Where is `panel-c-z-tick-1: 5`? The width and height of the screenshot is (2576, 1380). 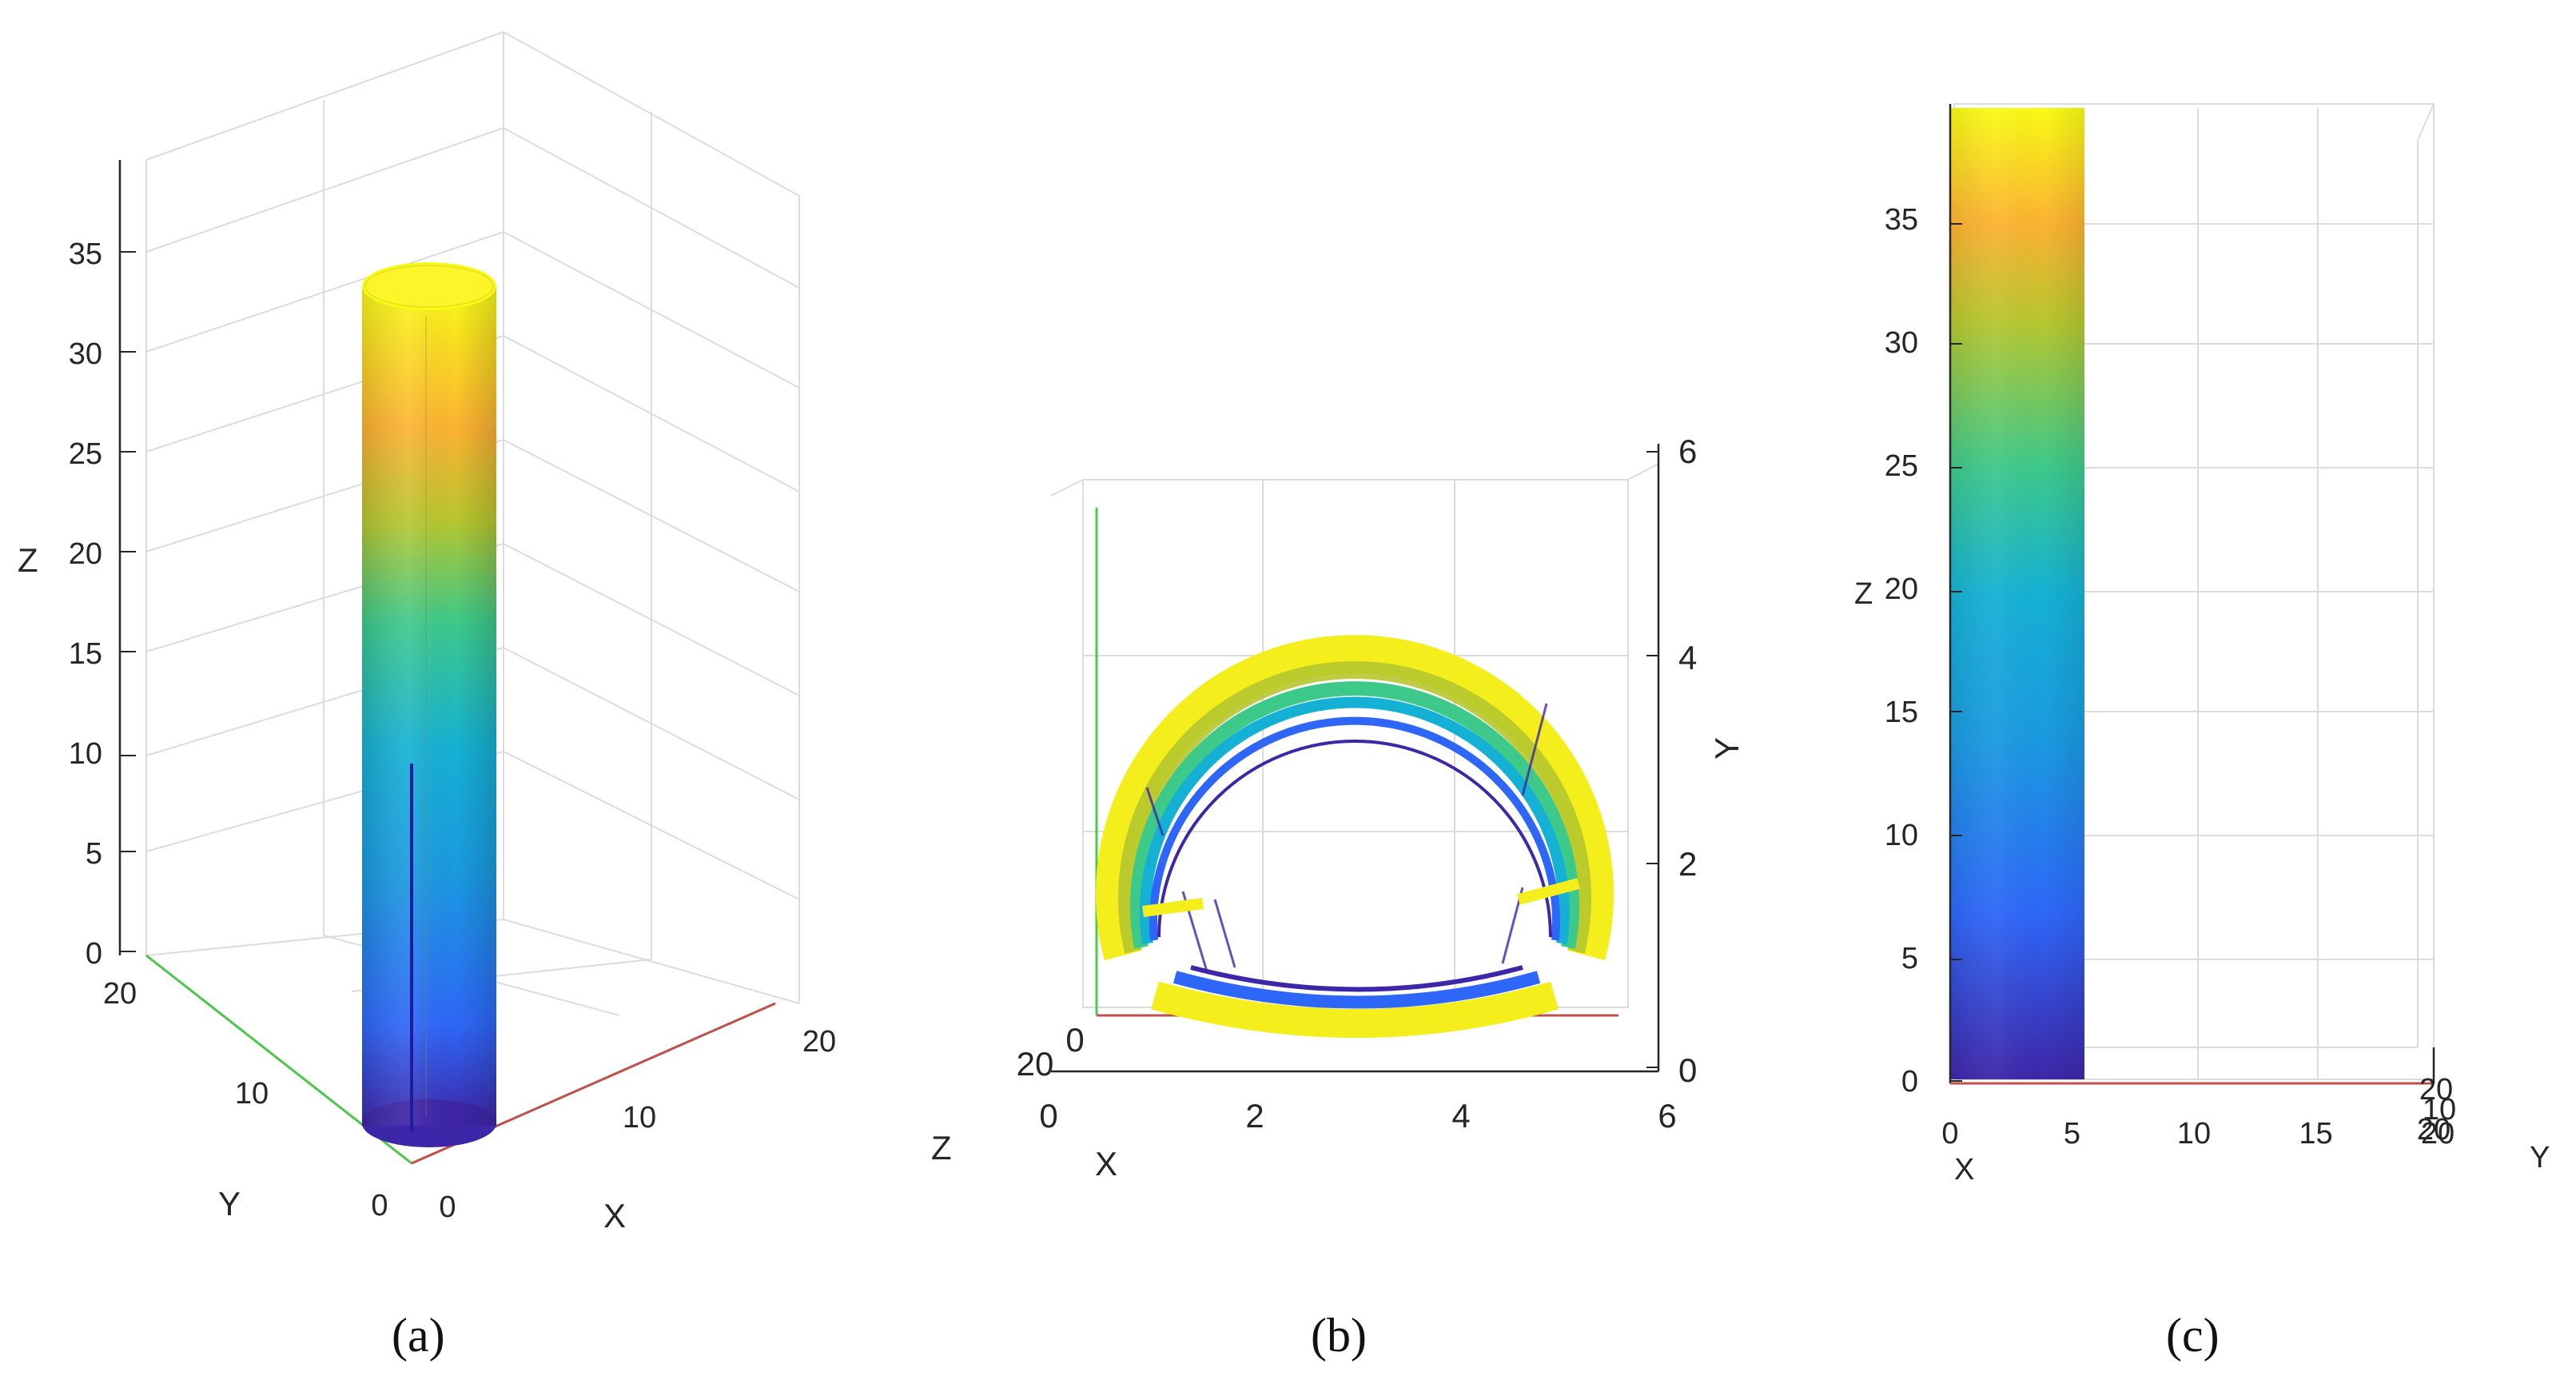 panel-c-z-tick-1: 5 is located at coordinates (1910, 958).